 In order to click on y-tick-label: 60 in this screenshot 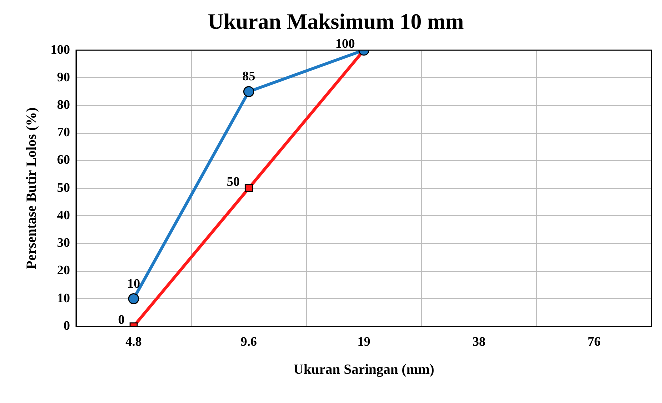, I will do `click(63, 160)`.